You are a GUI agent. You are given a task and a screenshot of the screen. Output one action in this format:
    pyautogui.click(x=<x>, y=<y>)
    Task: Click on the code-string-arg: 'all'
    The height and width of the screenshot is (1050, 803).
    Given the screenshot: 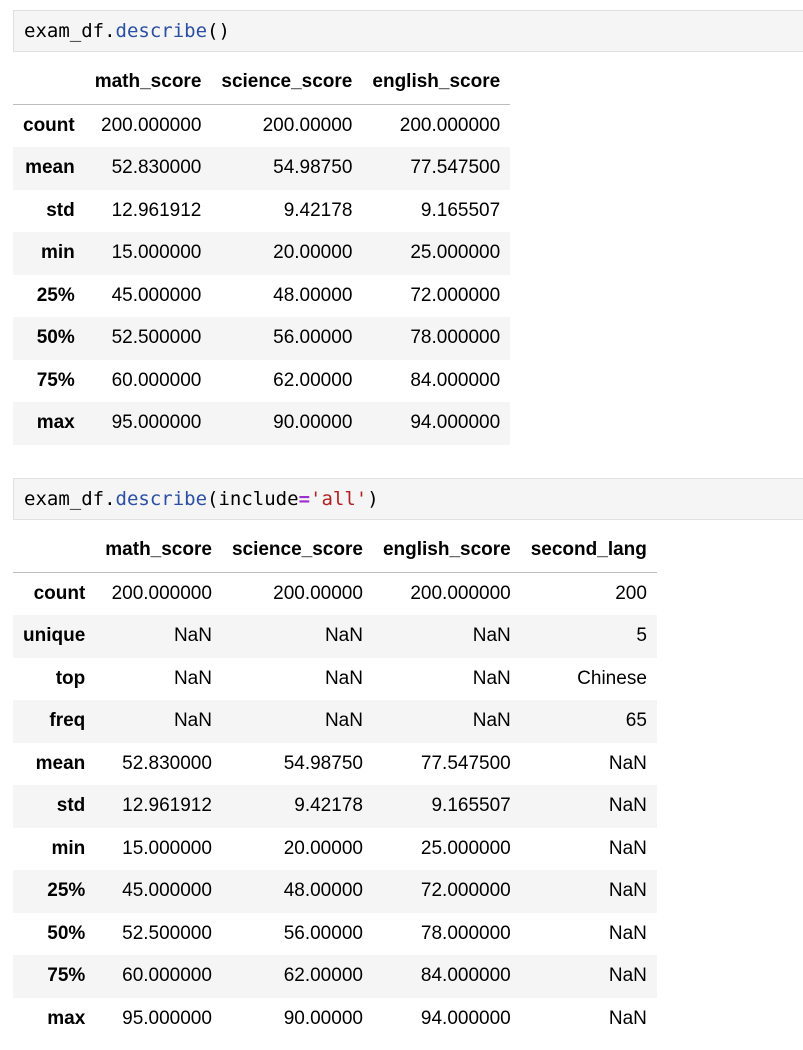 What is the action you would take?
    pyautogui.click(x=339, y=499)
    